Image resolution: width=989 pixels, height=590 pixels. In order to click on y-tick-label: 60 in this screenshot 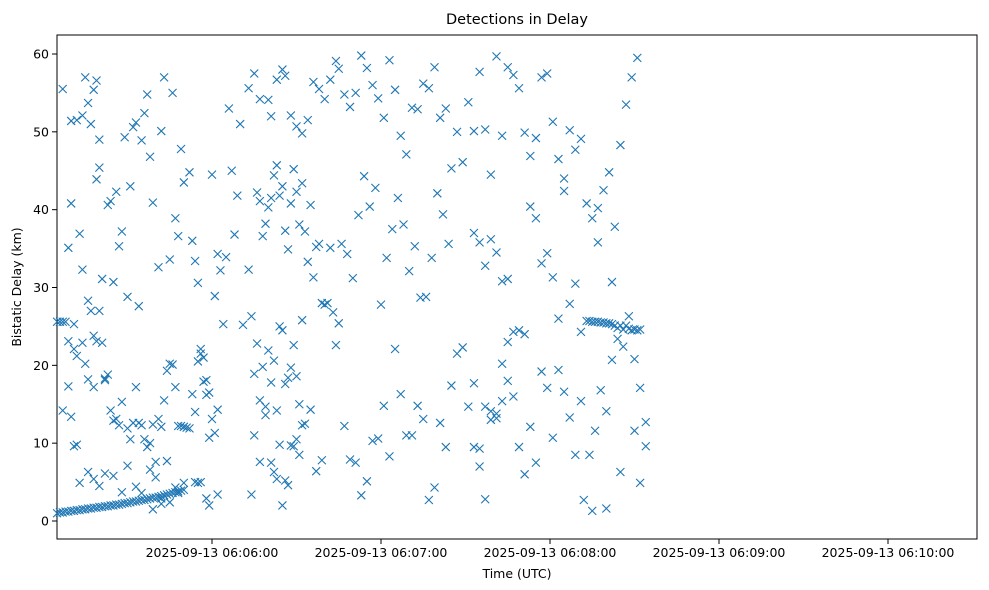, I will do `click(41, 54)`.